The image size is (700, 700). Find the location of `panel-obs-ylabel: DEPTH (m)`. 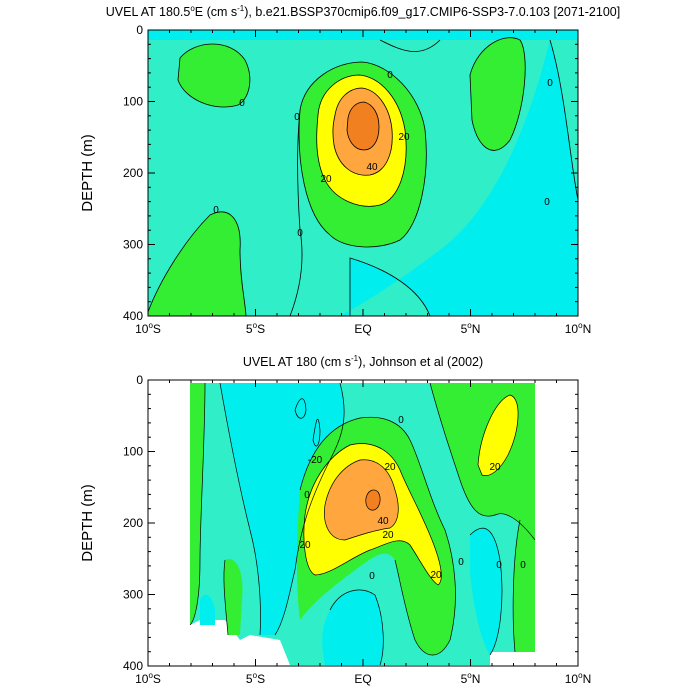

panel-obs-ylabel: DEPTH (m) is located at coordinates (87, 523).